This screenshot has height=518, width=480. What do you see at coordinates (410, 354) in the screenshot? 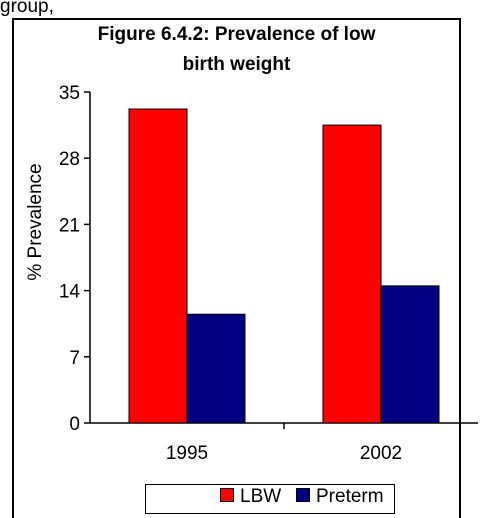
I see `bar-preterm-2002` at bounding box center [410, 354].